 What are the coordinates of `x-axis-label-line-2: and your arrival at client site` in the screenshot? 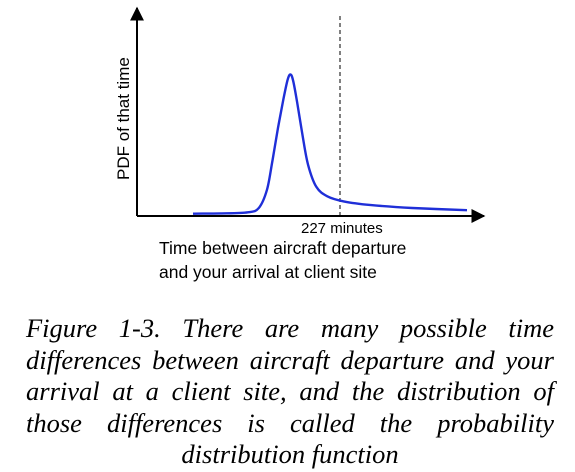 It's located at (268, 272).